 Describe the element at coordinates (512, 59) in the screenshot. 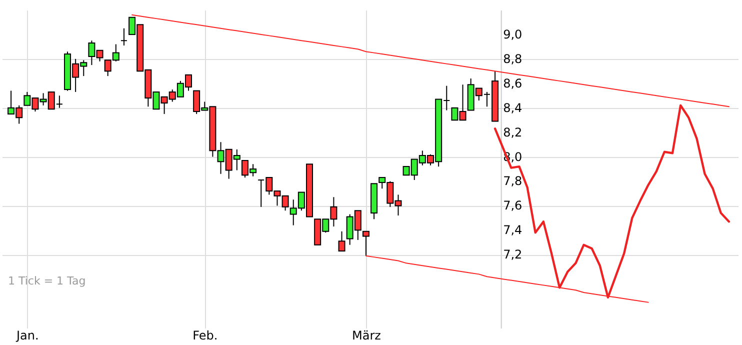

I see `y-tick-label: 8,8` at that location.